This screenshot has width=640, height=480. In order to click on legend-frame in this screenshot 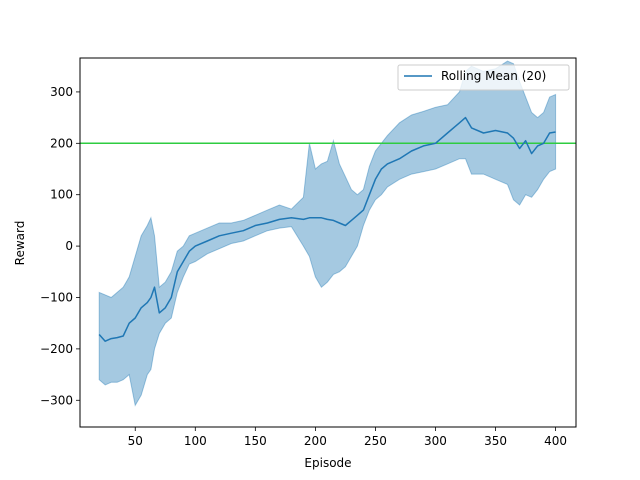, I will do `click(483, 77)`.